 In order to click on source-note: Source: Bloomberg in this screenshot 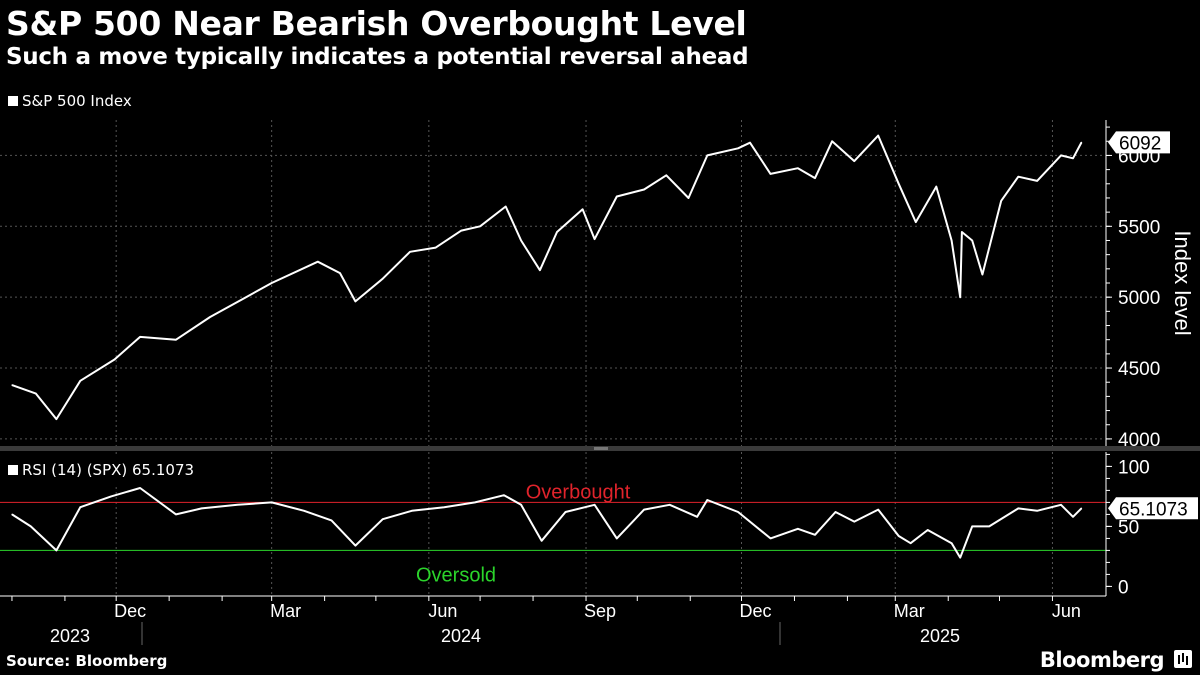, I will do `click(87, 661)`.